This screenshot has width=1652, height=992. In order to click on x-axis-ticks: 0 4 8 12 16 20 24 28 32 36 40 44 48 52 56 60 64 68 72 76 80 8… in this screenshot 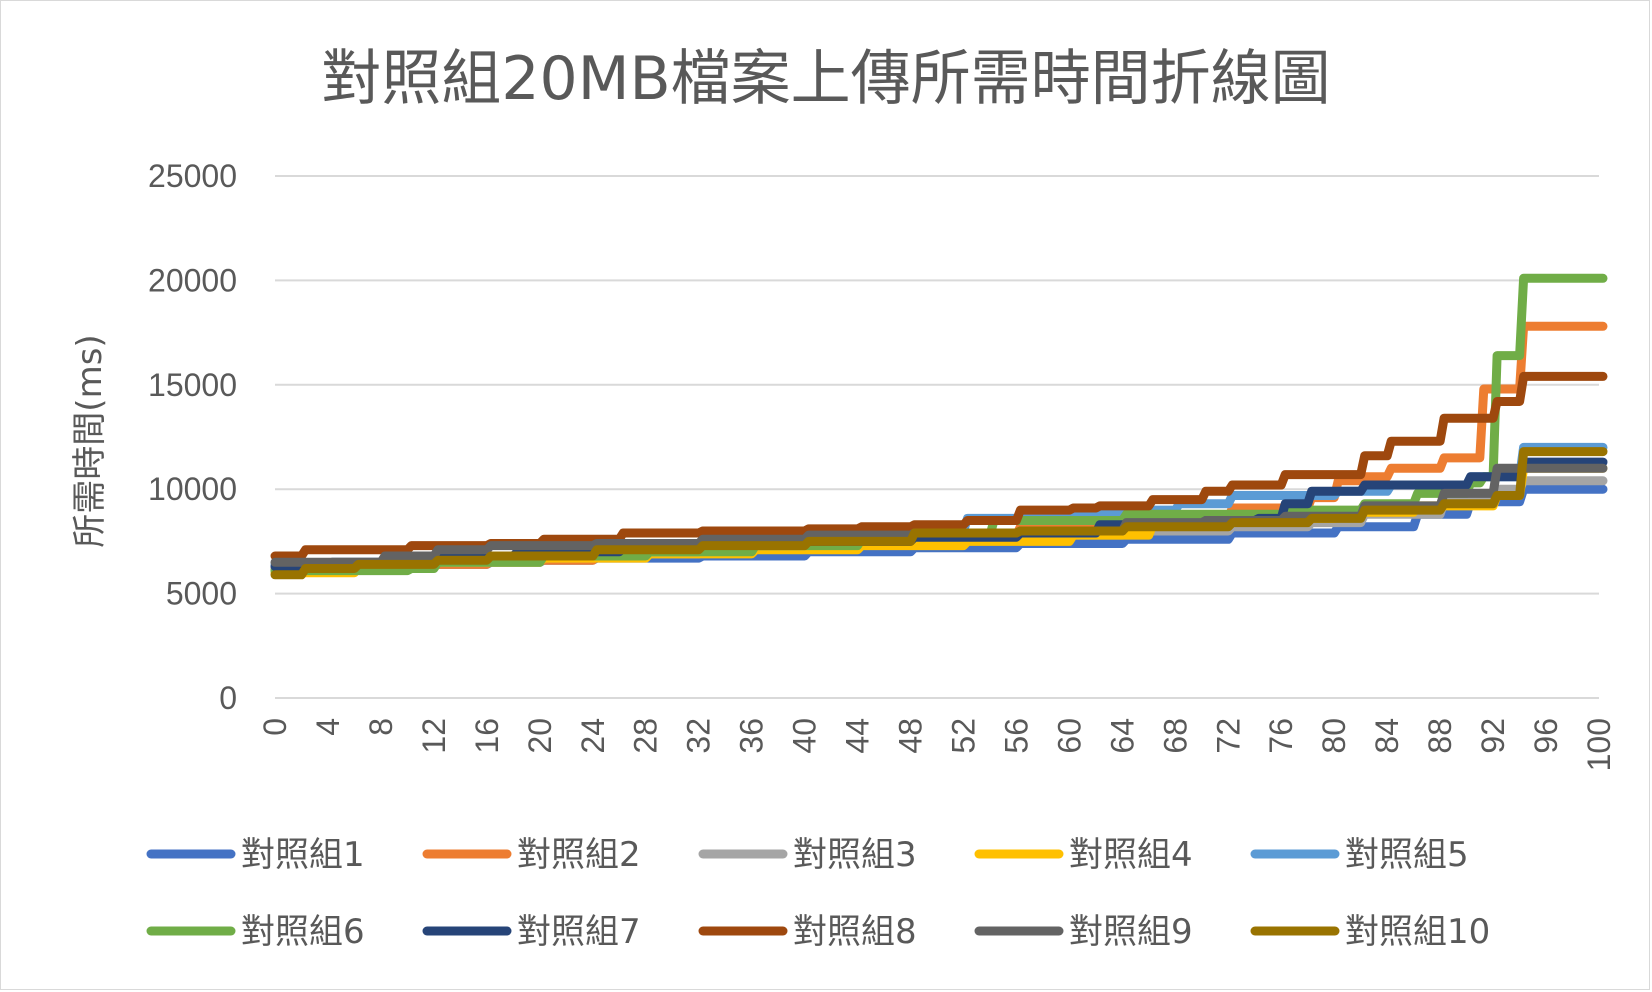, I will do `click(937, 744)`.